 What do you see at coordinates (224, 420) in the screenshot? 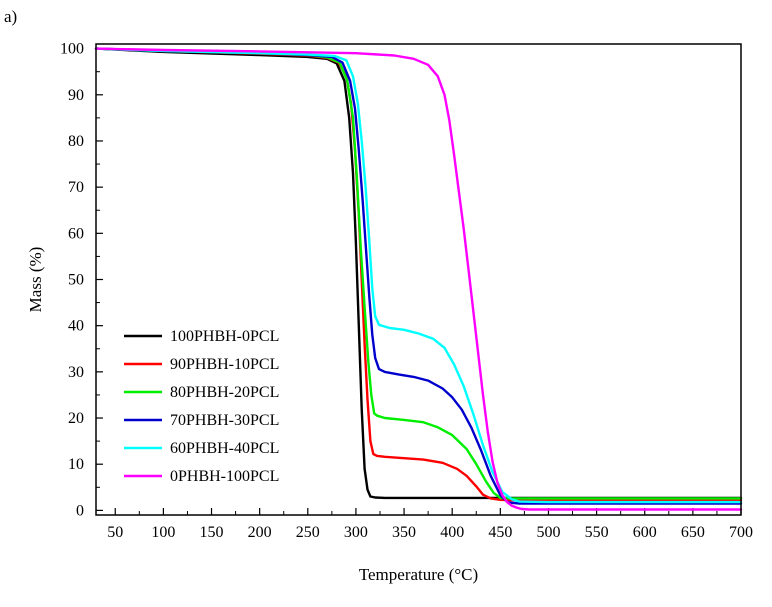
I see `legend-label-4: 70PHBH-30PCL` at bounding box center [224, 420].